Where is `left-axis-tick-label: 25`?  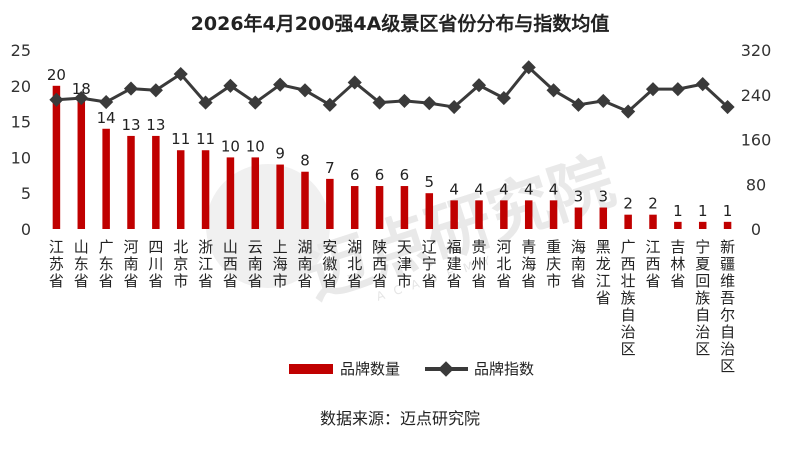 left-axis-tick-label: 25 is located at coordinates (21, 50).